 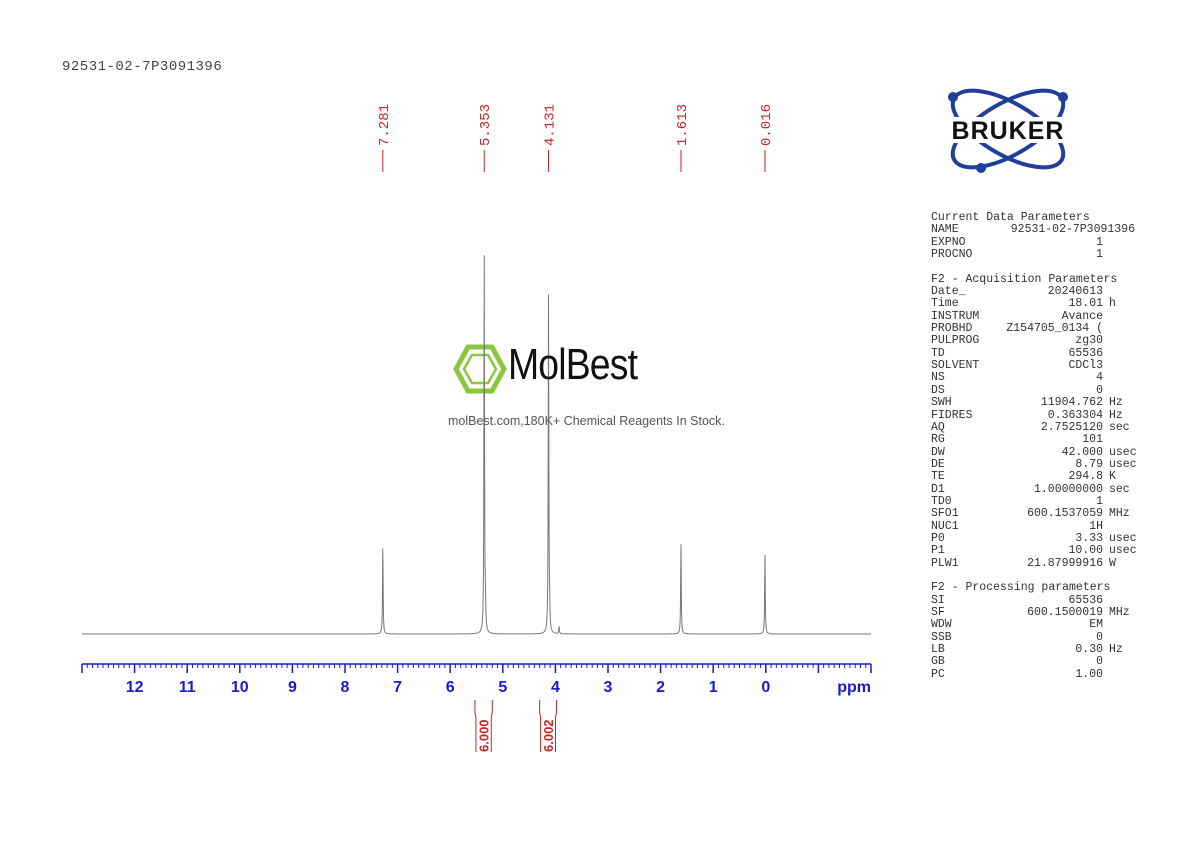 What do you see at coordinates (1051, 514) in the screenshot?
I see `param-row: SFO1 600.1537059 MHz` at bounding box center [1051, 514].